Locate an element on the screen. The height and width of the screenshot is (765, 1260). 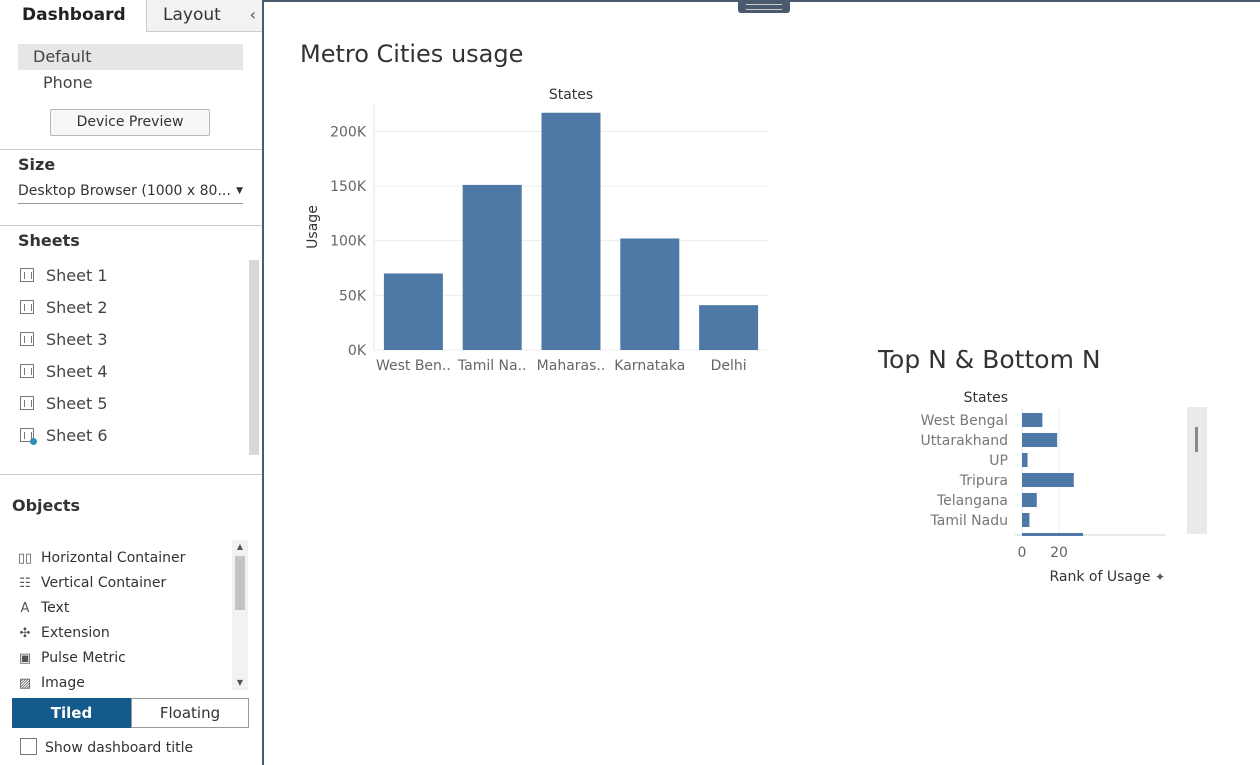
sheet-item: Sheet 3 is located at coordinates (64, 340).